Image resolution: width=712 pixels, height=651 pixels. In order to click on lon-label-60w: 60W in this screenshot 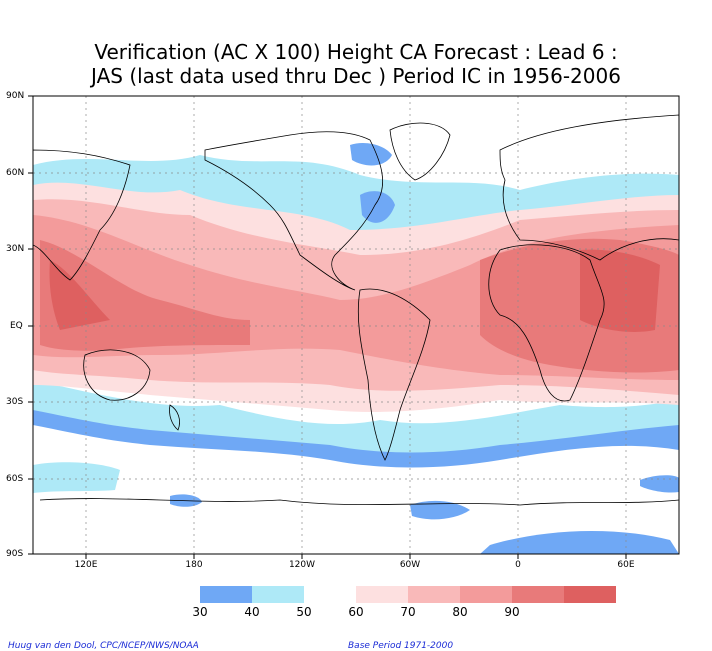, I will do `click(410, 565)`.